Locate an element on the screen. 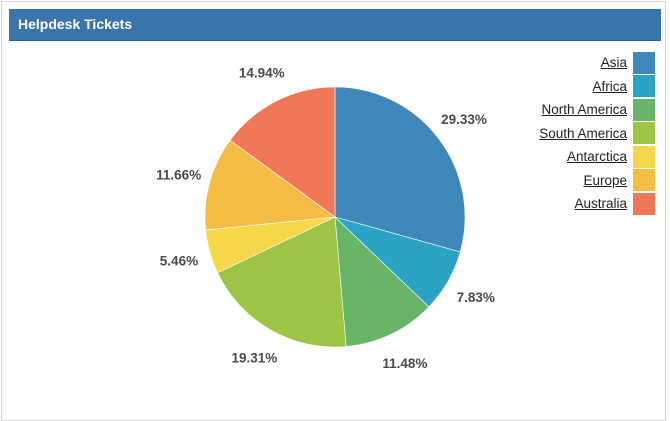  panel-header: Helpdesk Tickets is located at coordinates (335, 25).